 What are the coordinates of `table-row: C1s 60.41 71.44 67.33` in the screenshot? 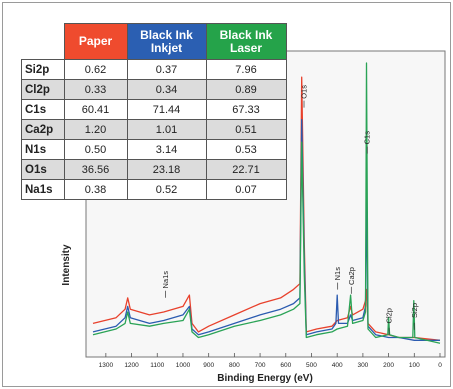 It's located at (154, 109).